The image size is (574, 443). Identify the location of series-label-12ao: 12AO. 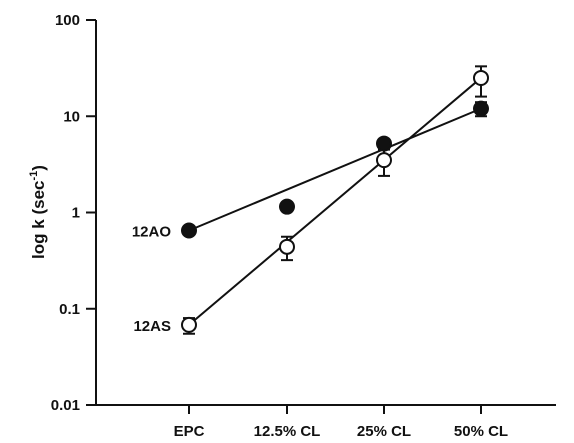
(152, 232).